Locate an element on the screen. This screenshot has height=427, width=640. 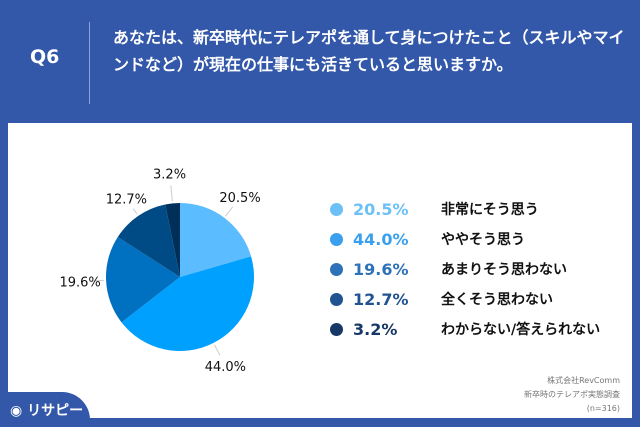
legend-item: 19.6% あまりそう思わない is located at coordinates (465, 269).